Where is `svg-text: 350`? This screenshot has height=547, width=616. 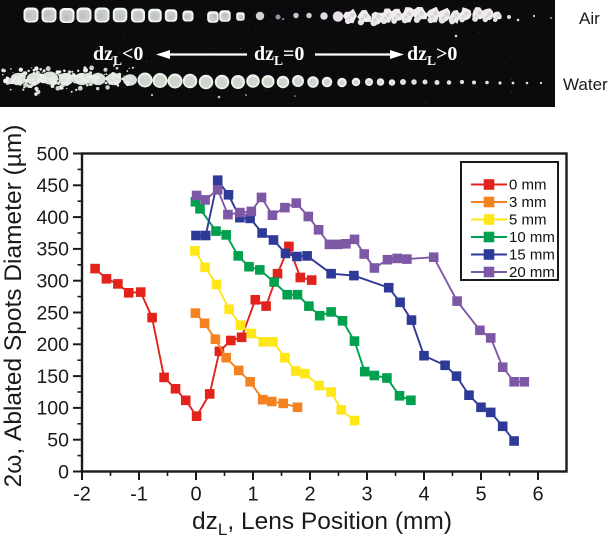
svg-text: 350 is located at coordinates (52, 250).